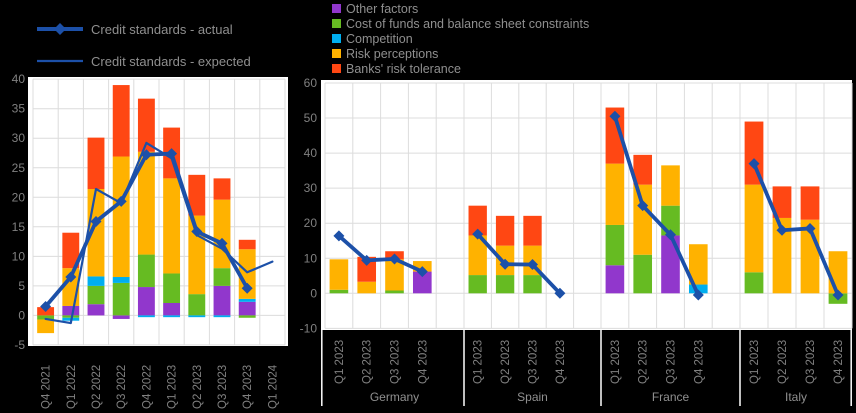  I want to click on legend-label: Competition, so click(379, 38).